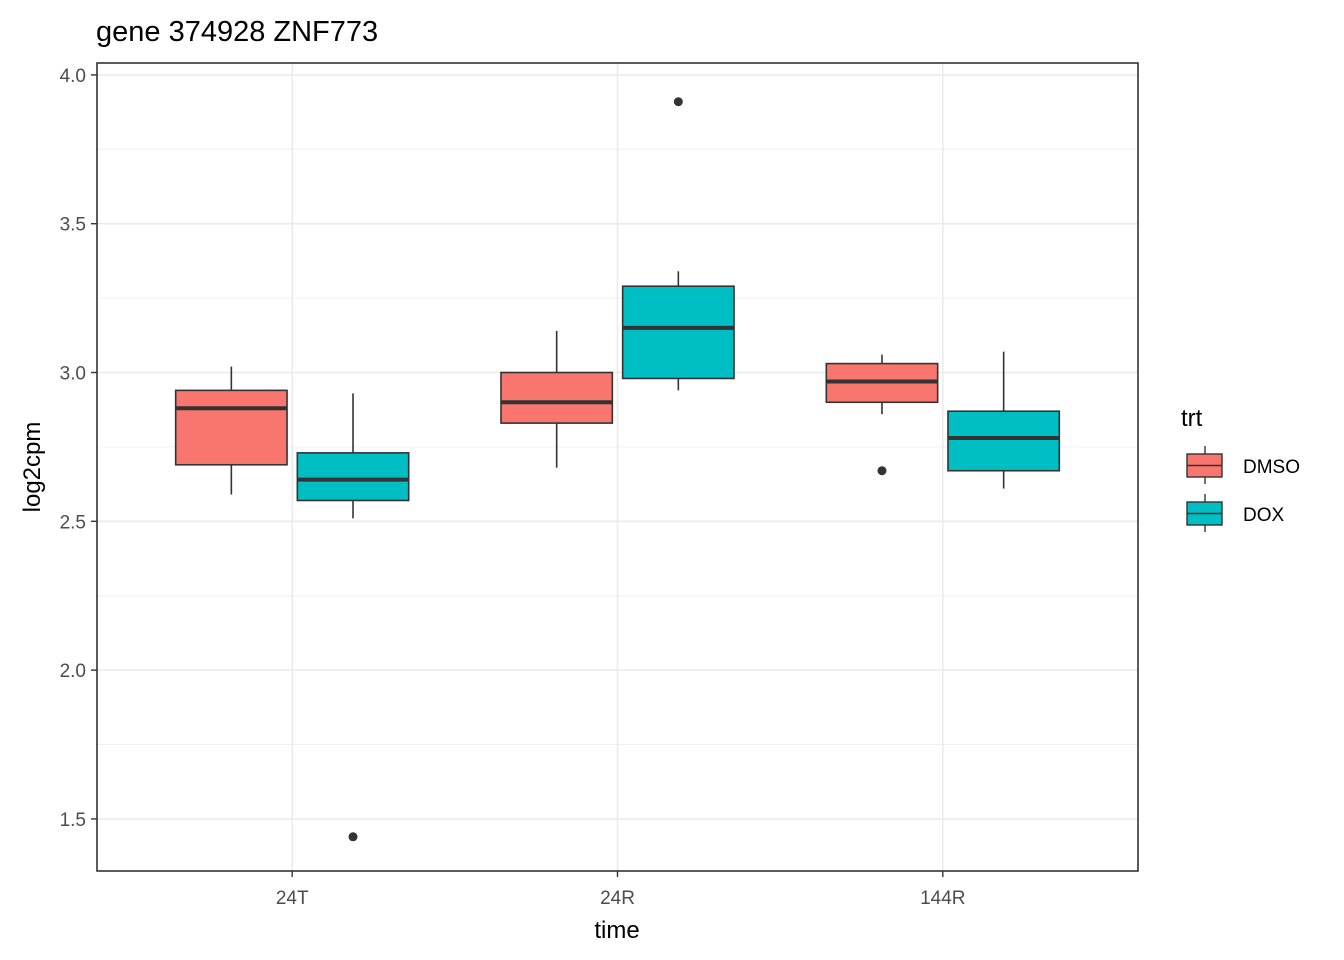  What do you see at coordinates (73, 671) in the screenshot?
I see `y-tick-label: 2.0` at bounding box center [73, 671].